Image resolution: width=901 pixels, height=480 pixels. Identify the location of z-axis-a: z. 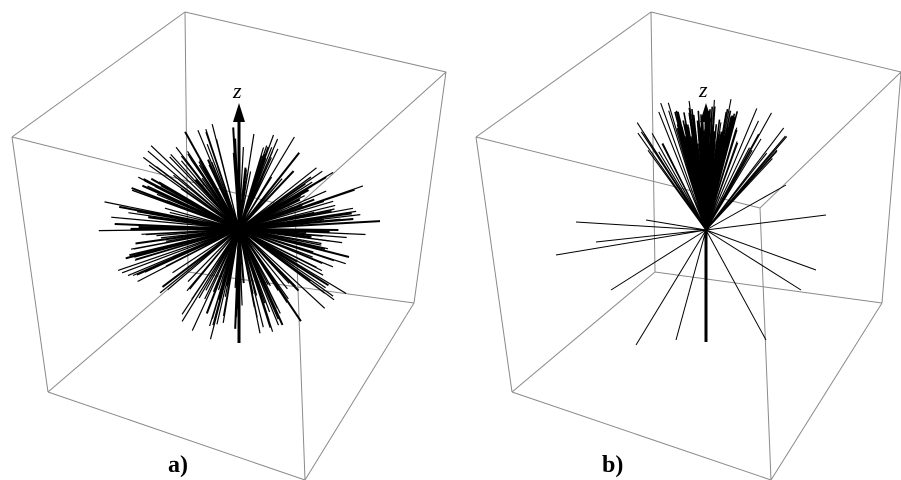
(238, 210).